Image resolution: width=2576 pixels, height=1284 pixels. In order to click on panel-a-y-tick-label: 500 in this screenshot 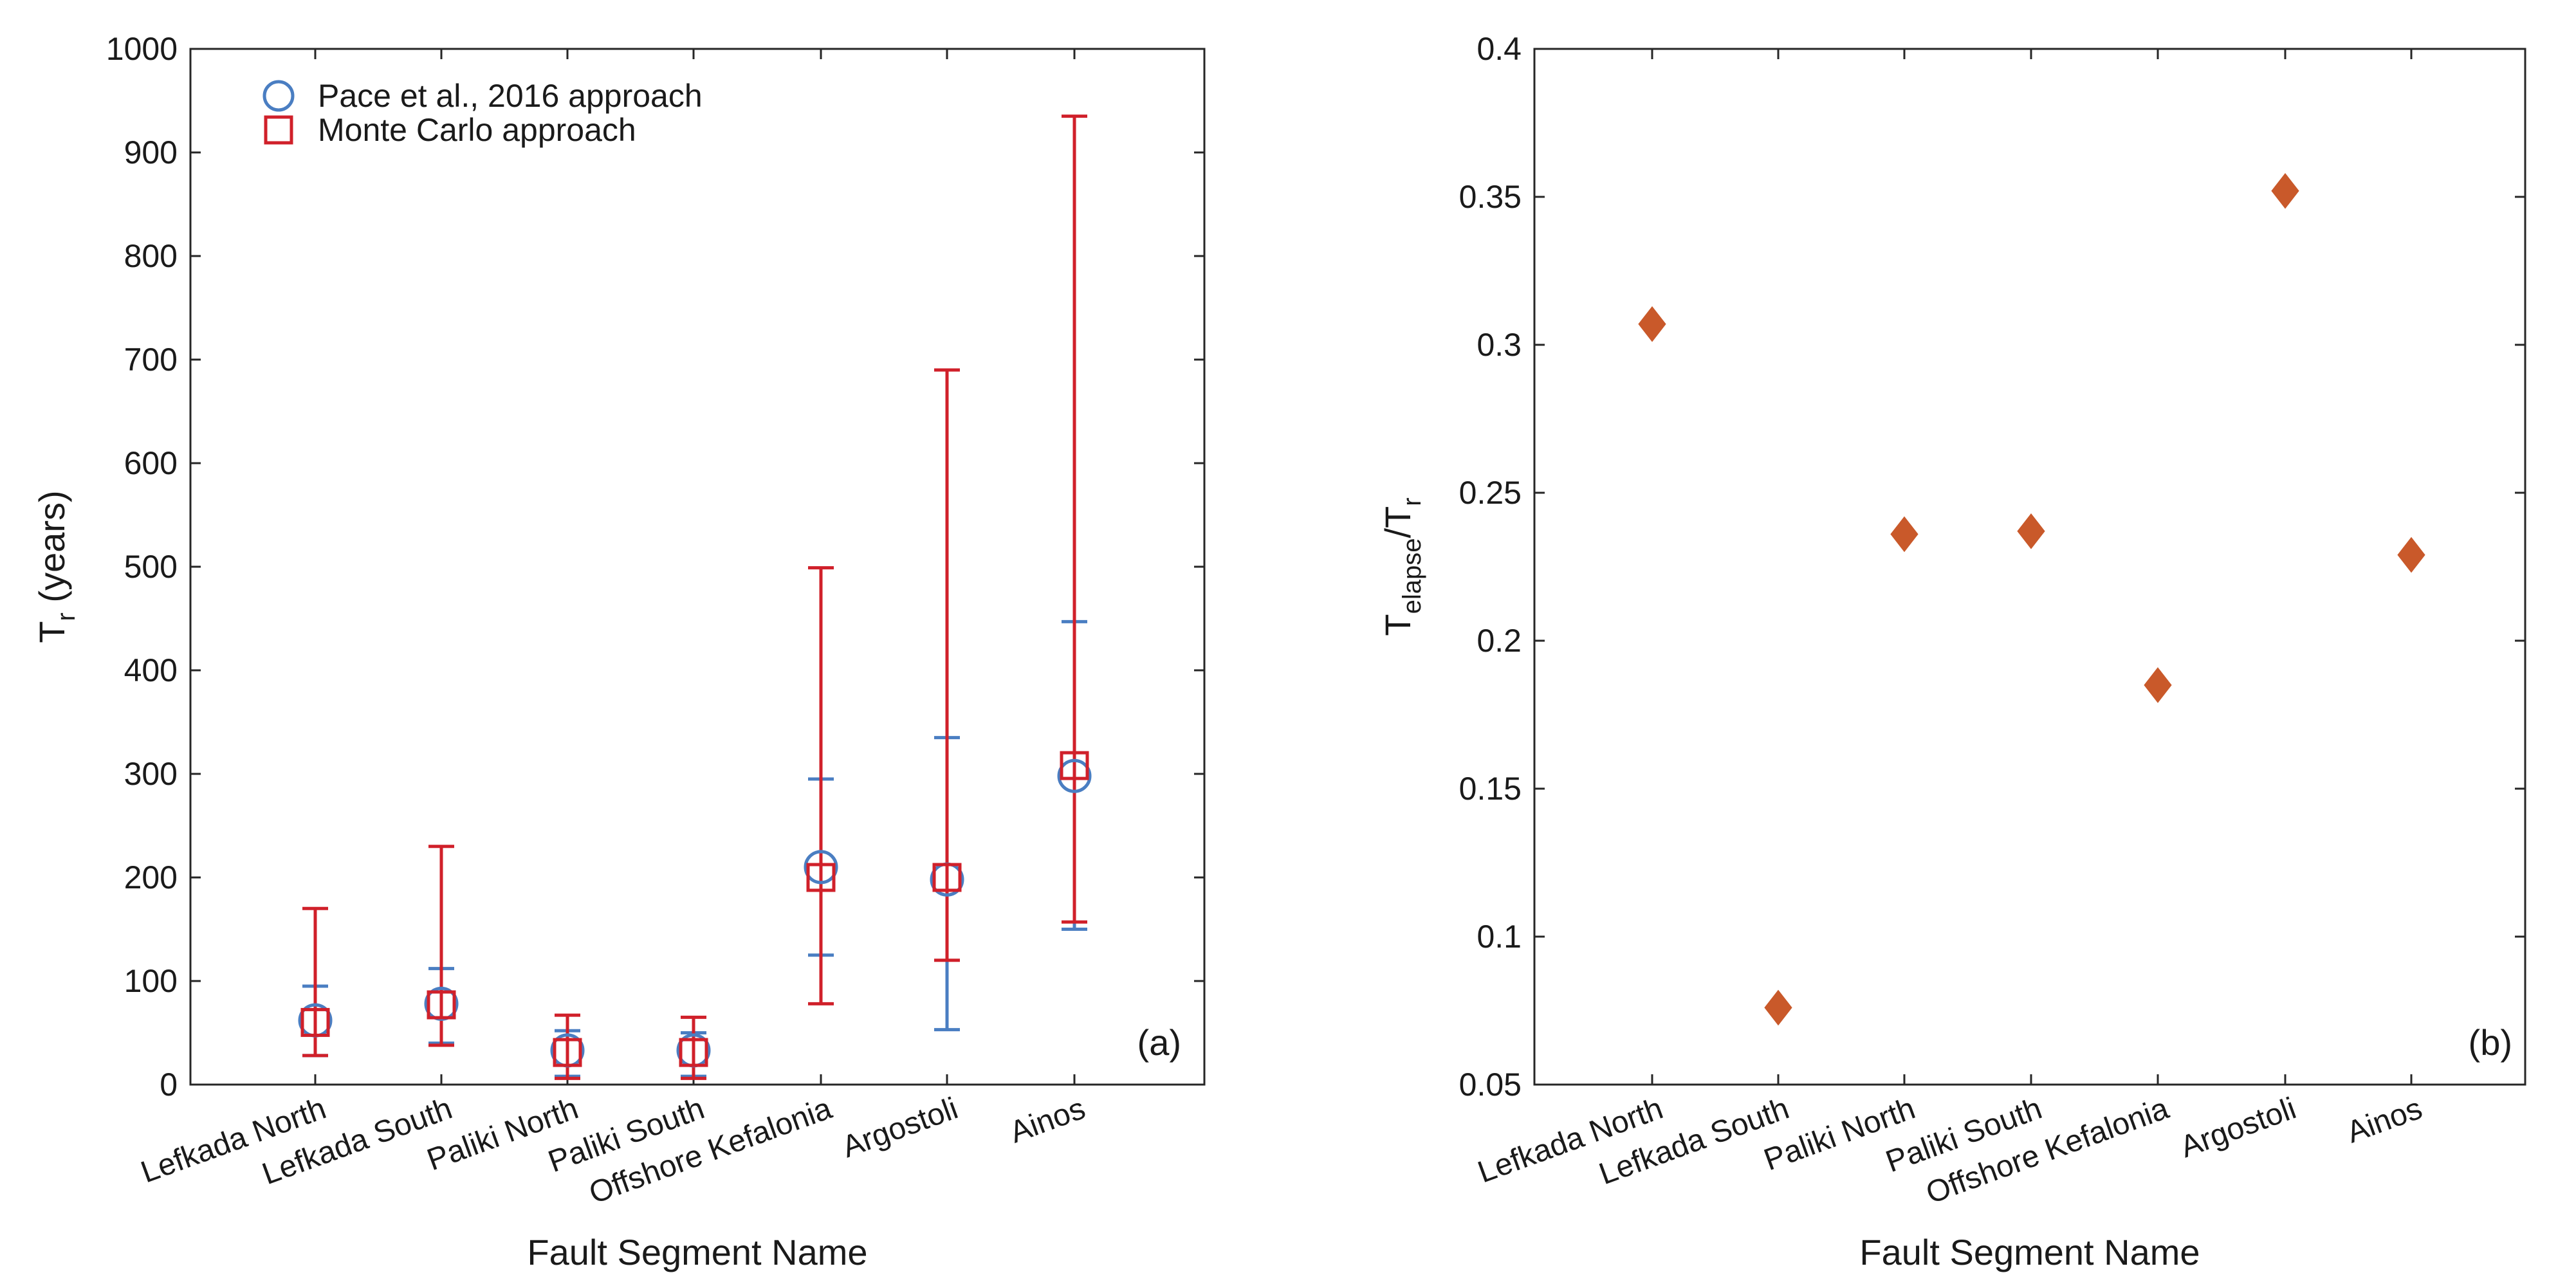, I will do `click(151, 567)`.